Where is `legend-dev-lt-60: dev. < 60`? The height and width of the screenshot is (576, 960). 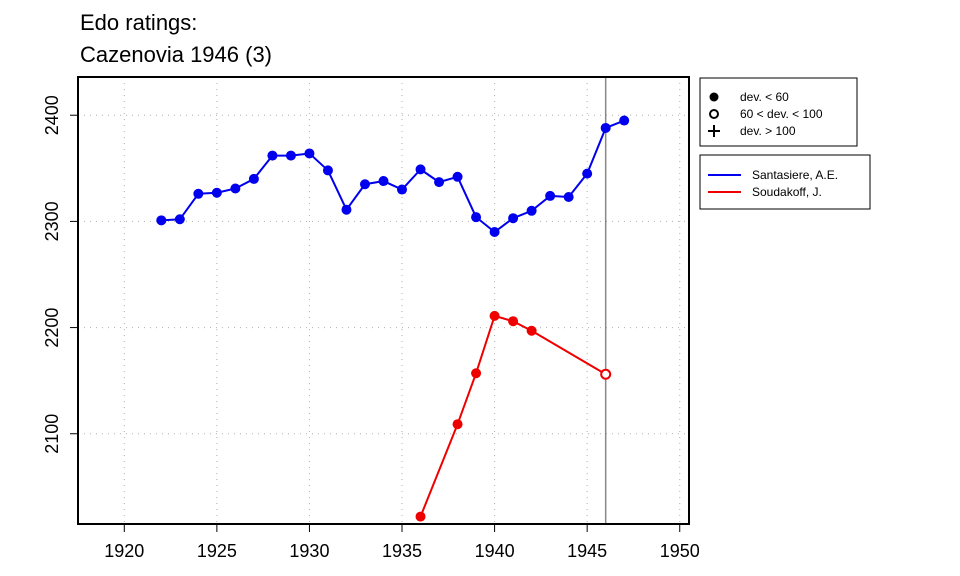 legend-dev-lt-60: dev. < 60 is located at coordinates (764, 97).